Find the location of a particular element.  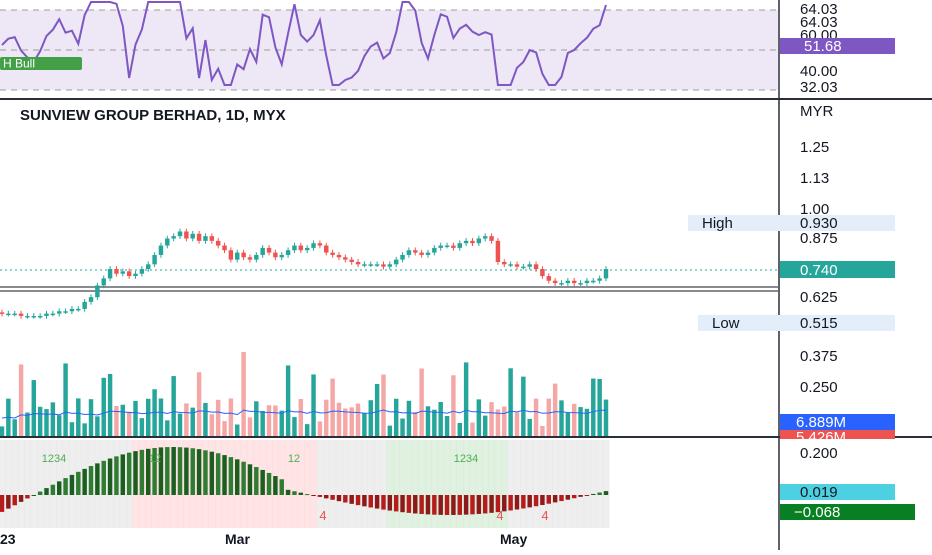

oscillator-pane: 1234 12 12 1234 4 4 4 is located at coordinates (305, 484).